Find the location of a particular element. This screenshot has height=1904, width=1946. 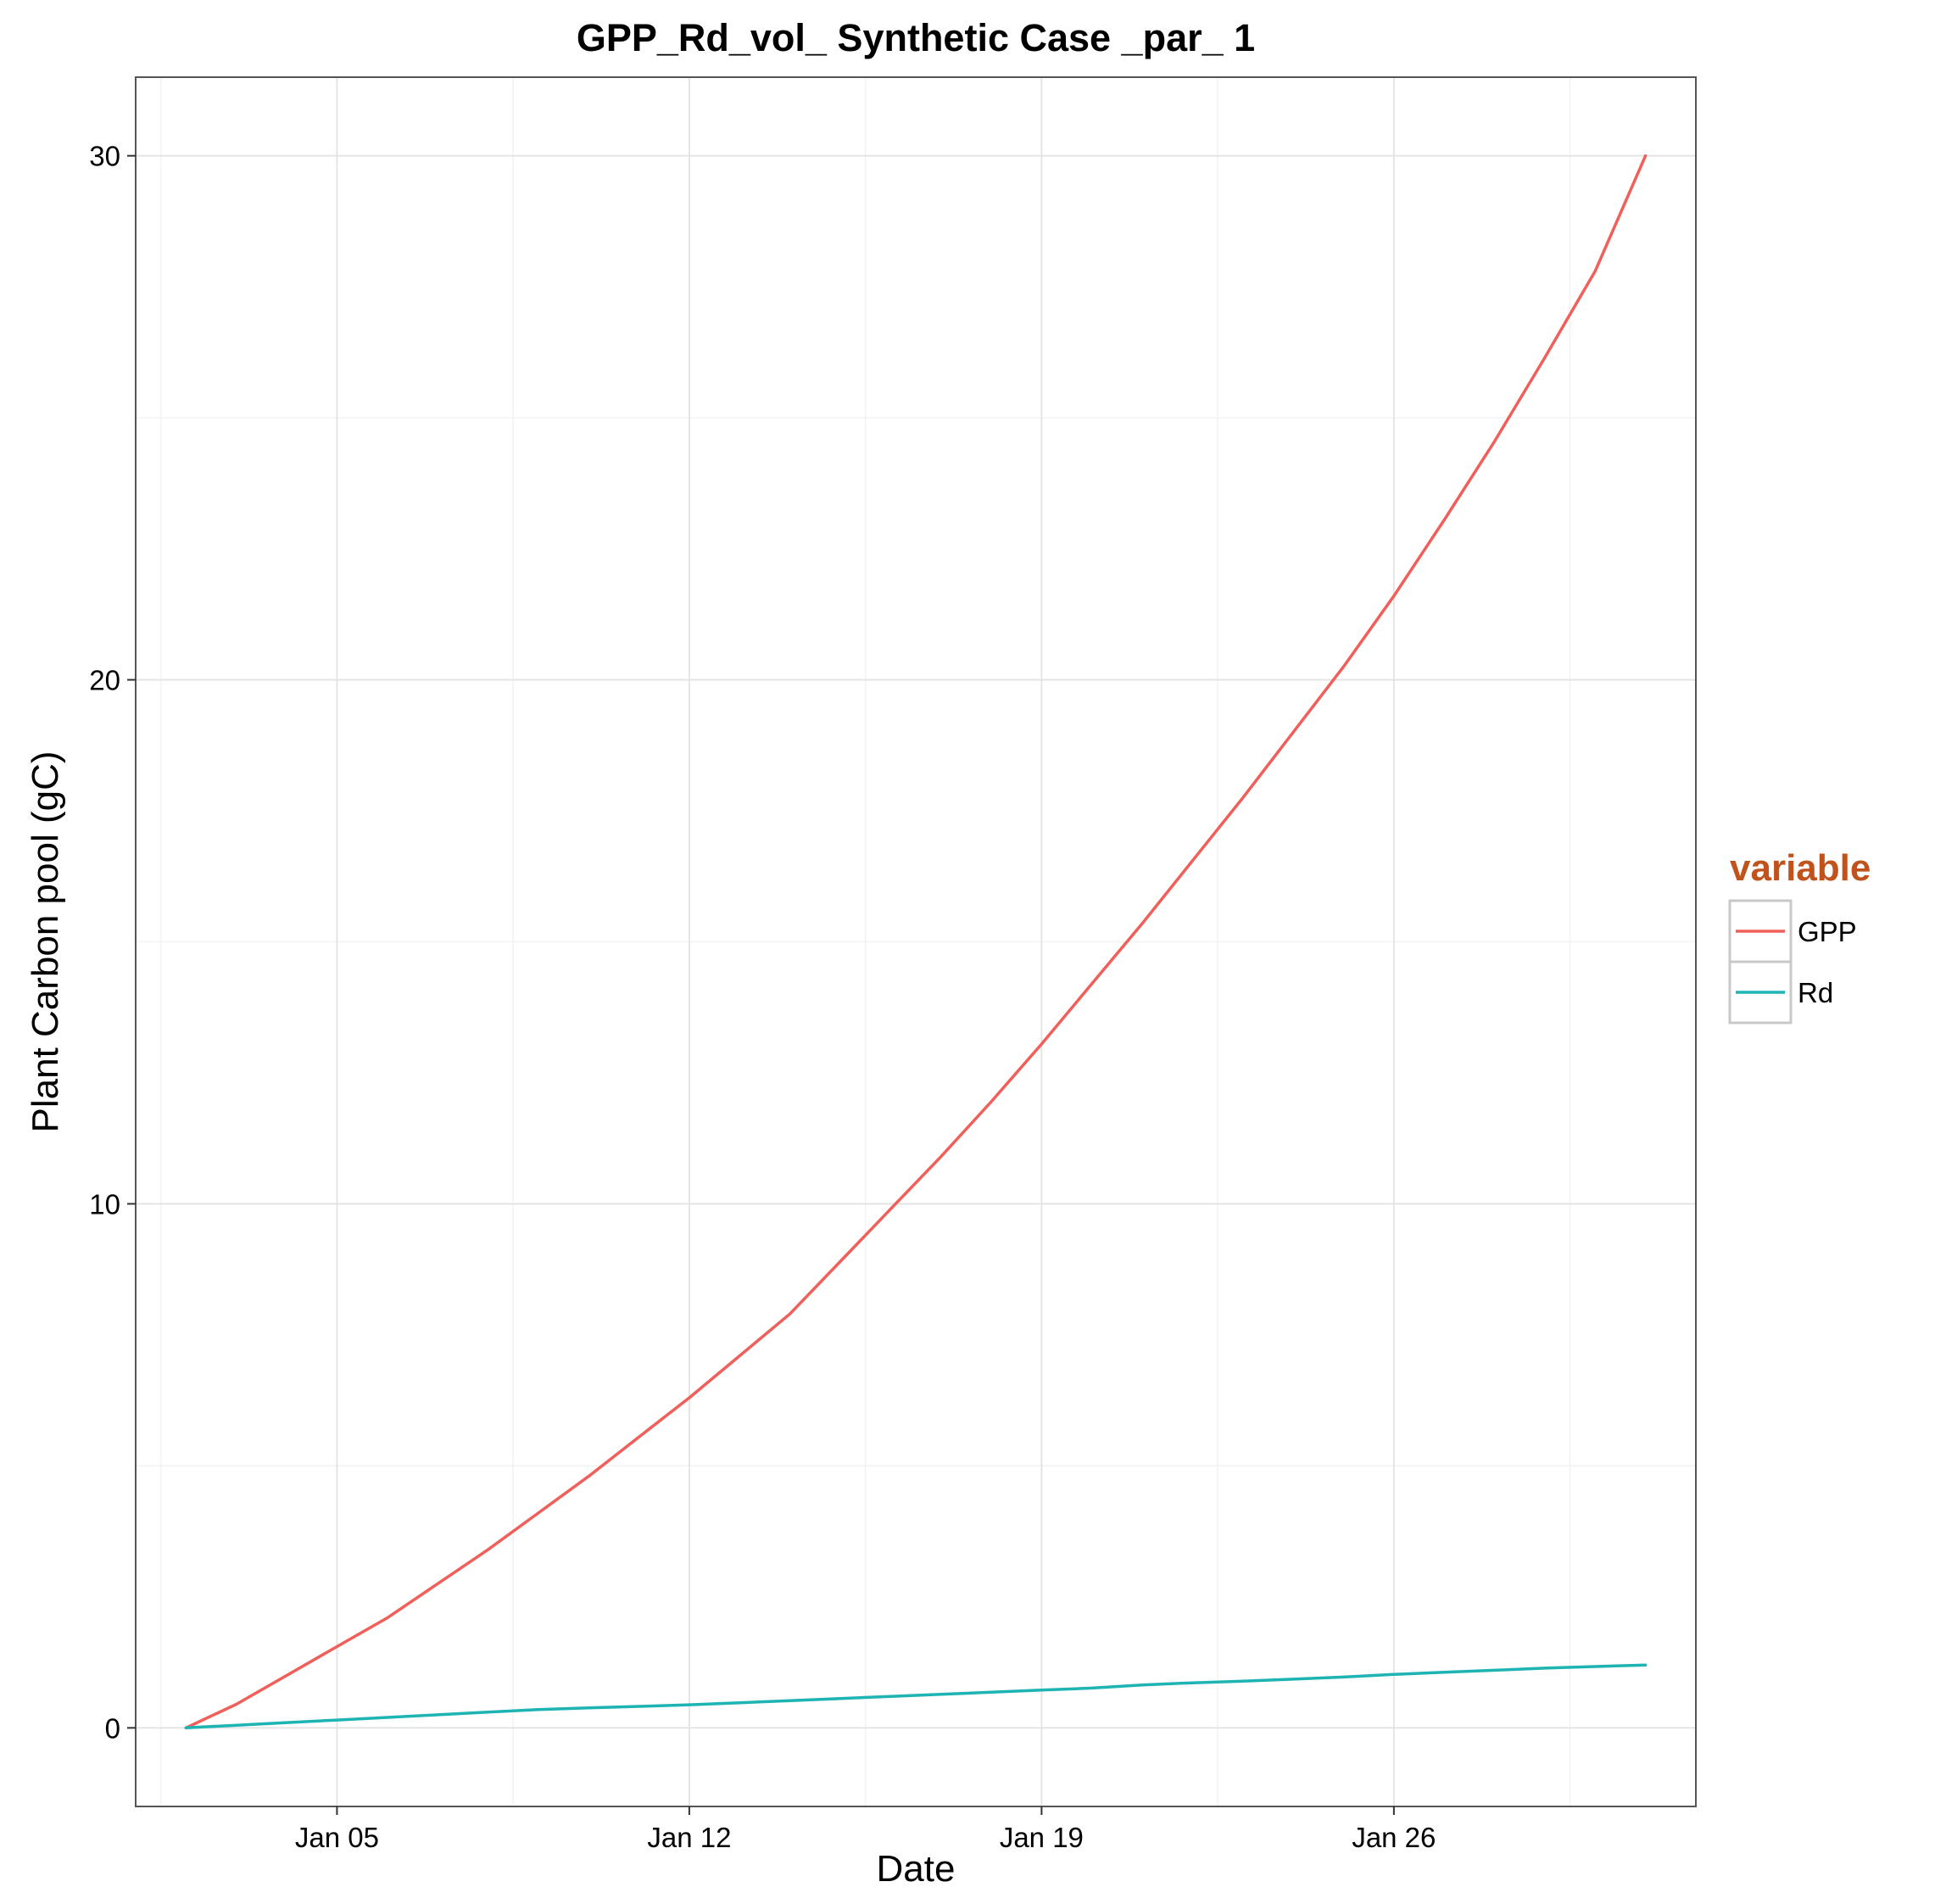

x-axis-title: Date is located at coordinates (916, 1869).